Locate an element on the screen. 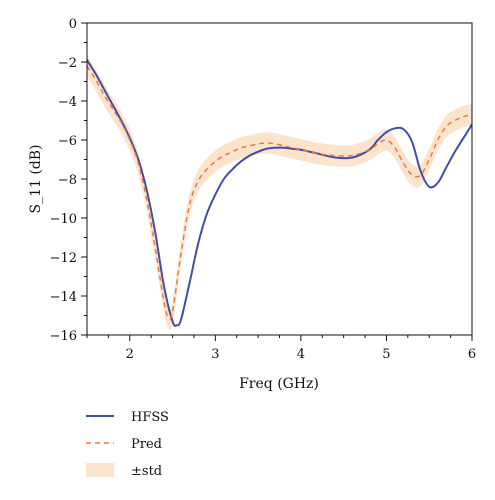  y-tick-label: −2 is located at coordinates (67, 63).